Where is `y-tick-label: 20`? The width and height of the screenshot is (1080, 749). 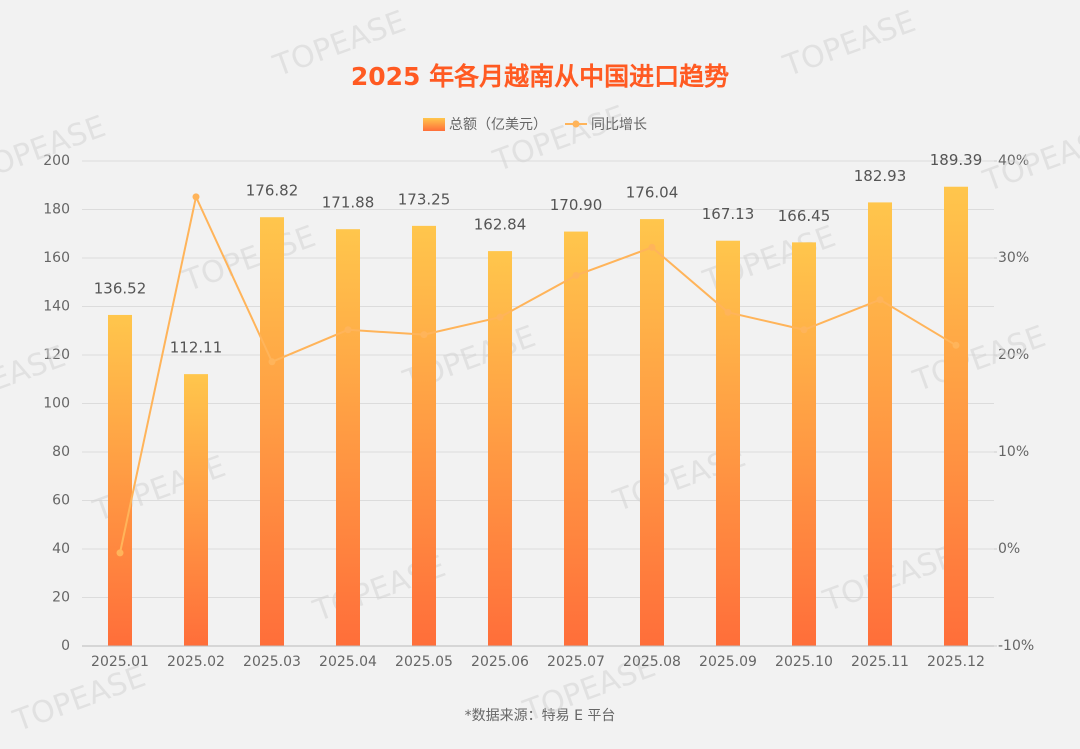 y-tick-label: 20 is located at coordinates (61, 598).